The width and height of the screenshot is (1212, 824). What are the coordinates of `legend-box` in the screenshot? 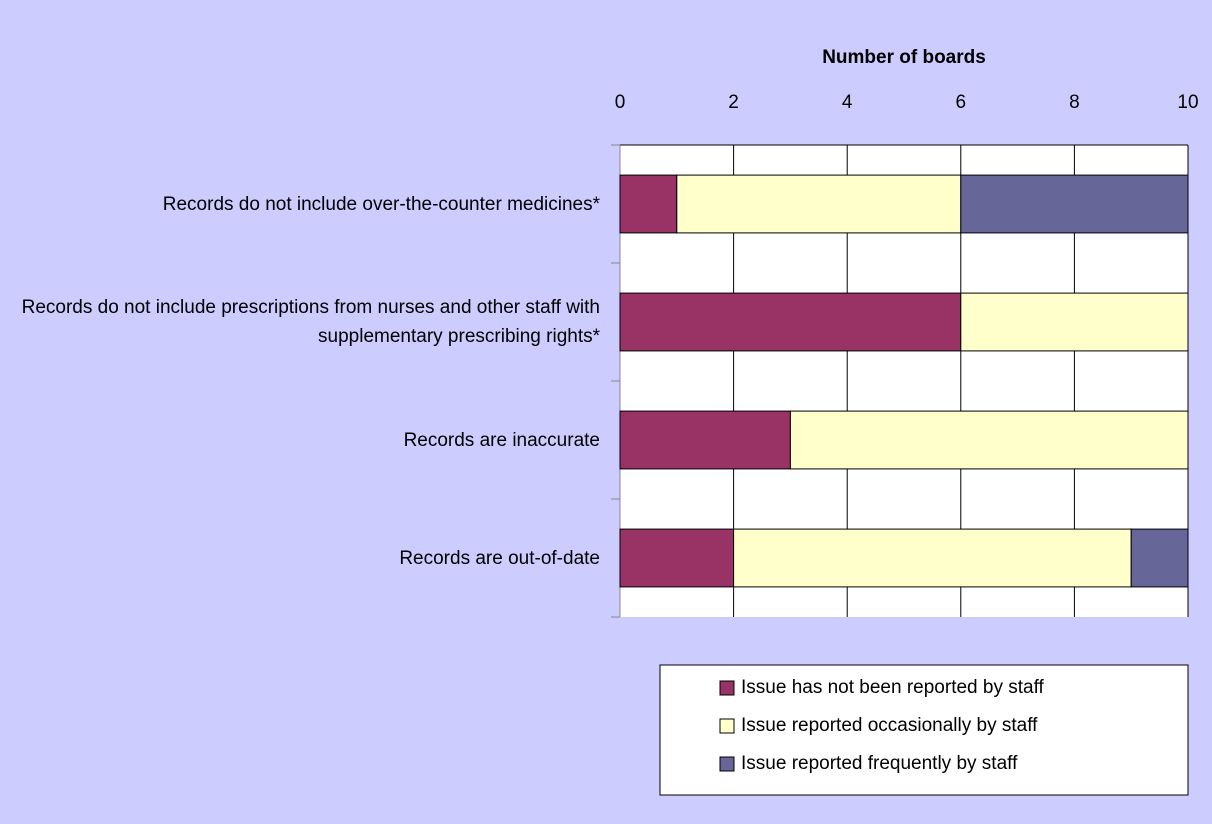 It's located at (924, 730).